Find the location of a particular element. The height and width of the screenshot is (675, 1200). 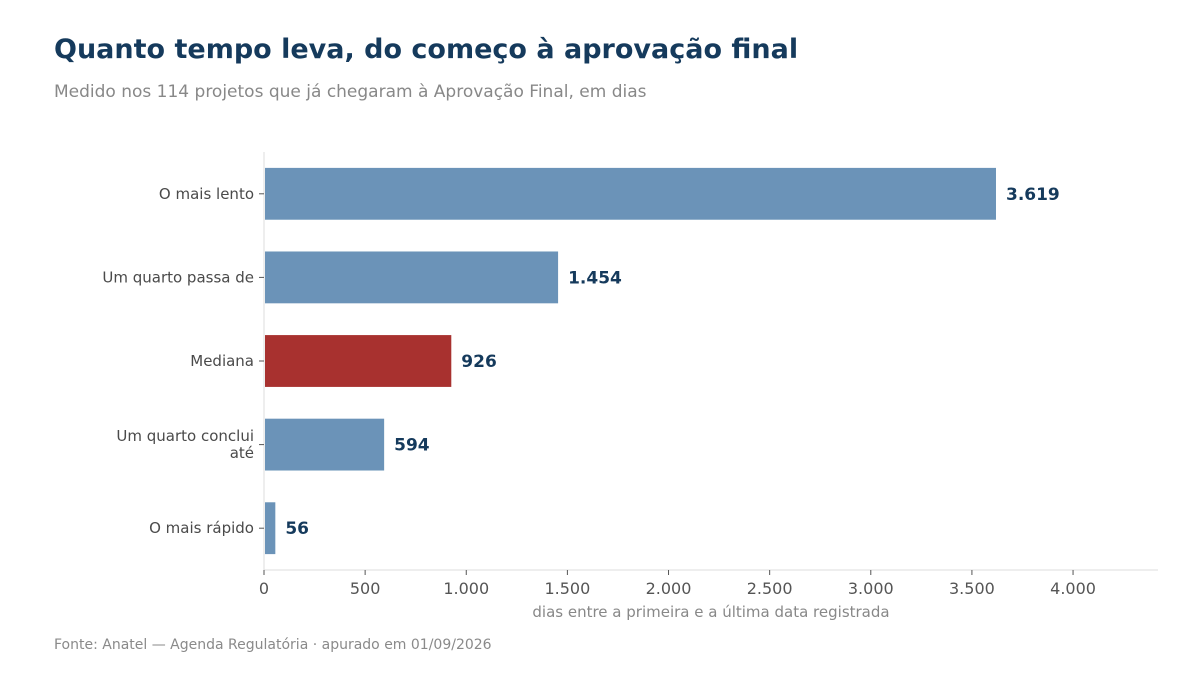

value-label: 926 is located at coordinates (479, 362).